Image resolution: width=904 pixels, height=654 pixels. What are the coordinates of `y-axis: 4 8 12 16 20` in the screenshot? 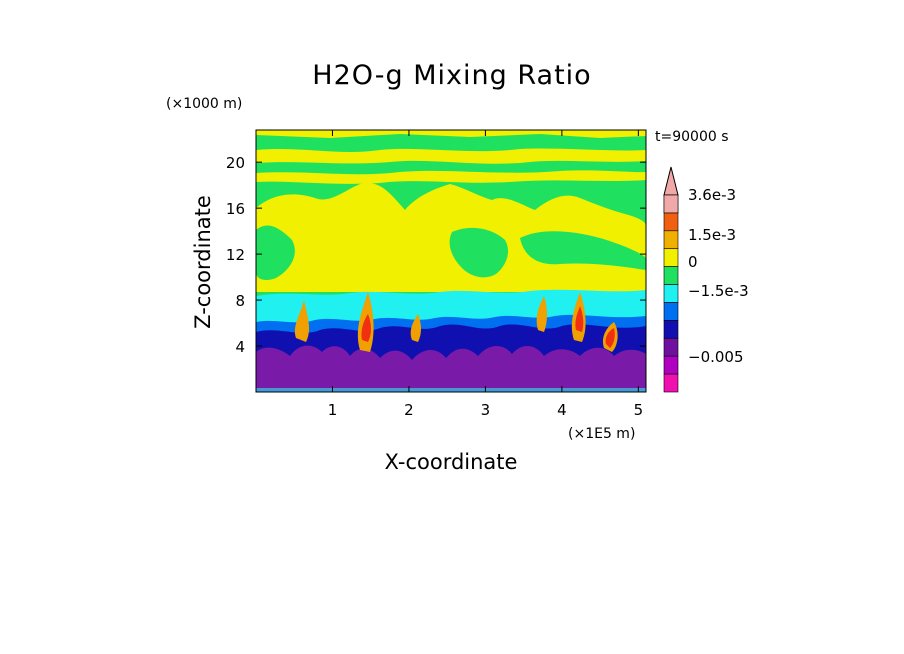 It's located at (436, 255).